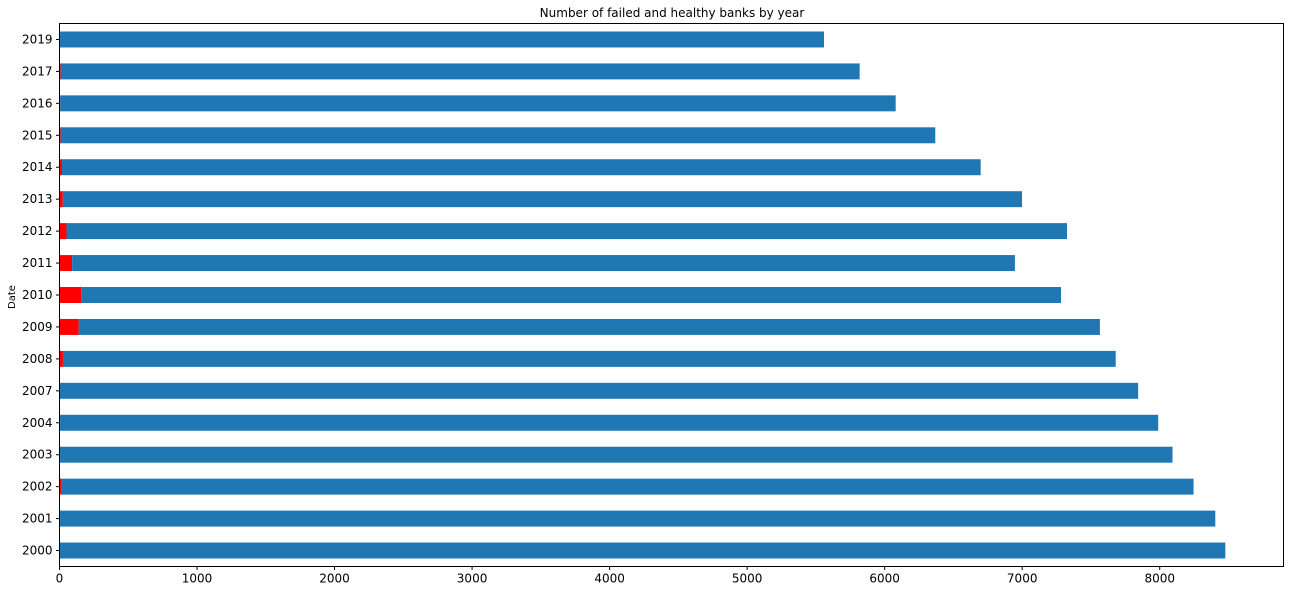 This screenshot has width=1296, height=594. What do you see at coordinates (69, 326) in the screenshot?
I see `bar-failed-2009` at bounding box center [69, 326].